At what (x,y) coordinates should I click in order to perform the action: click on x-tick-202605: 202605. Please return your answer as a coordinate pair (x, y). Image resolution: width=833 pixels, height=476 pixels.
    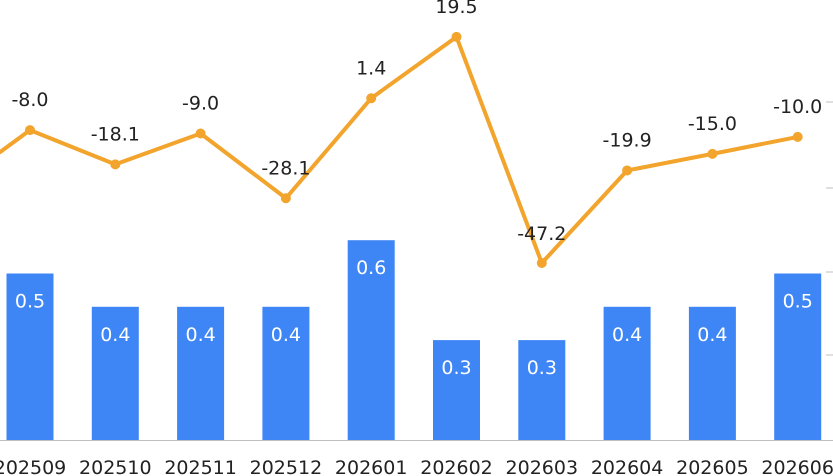
    Looking at the image, I should click on (712, 466).